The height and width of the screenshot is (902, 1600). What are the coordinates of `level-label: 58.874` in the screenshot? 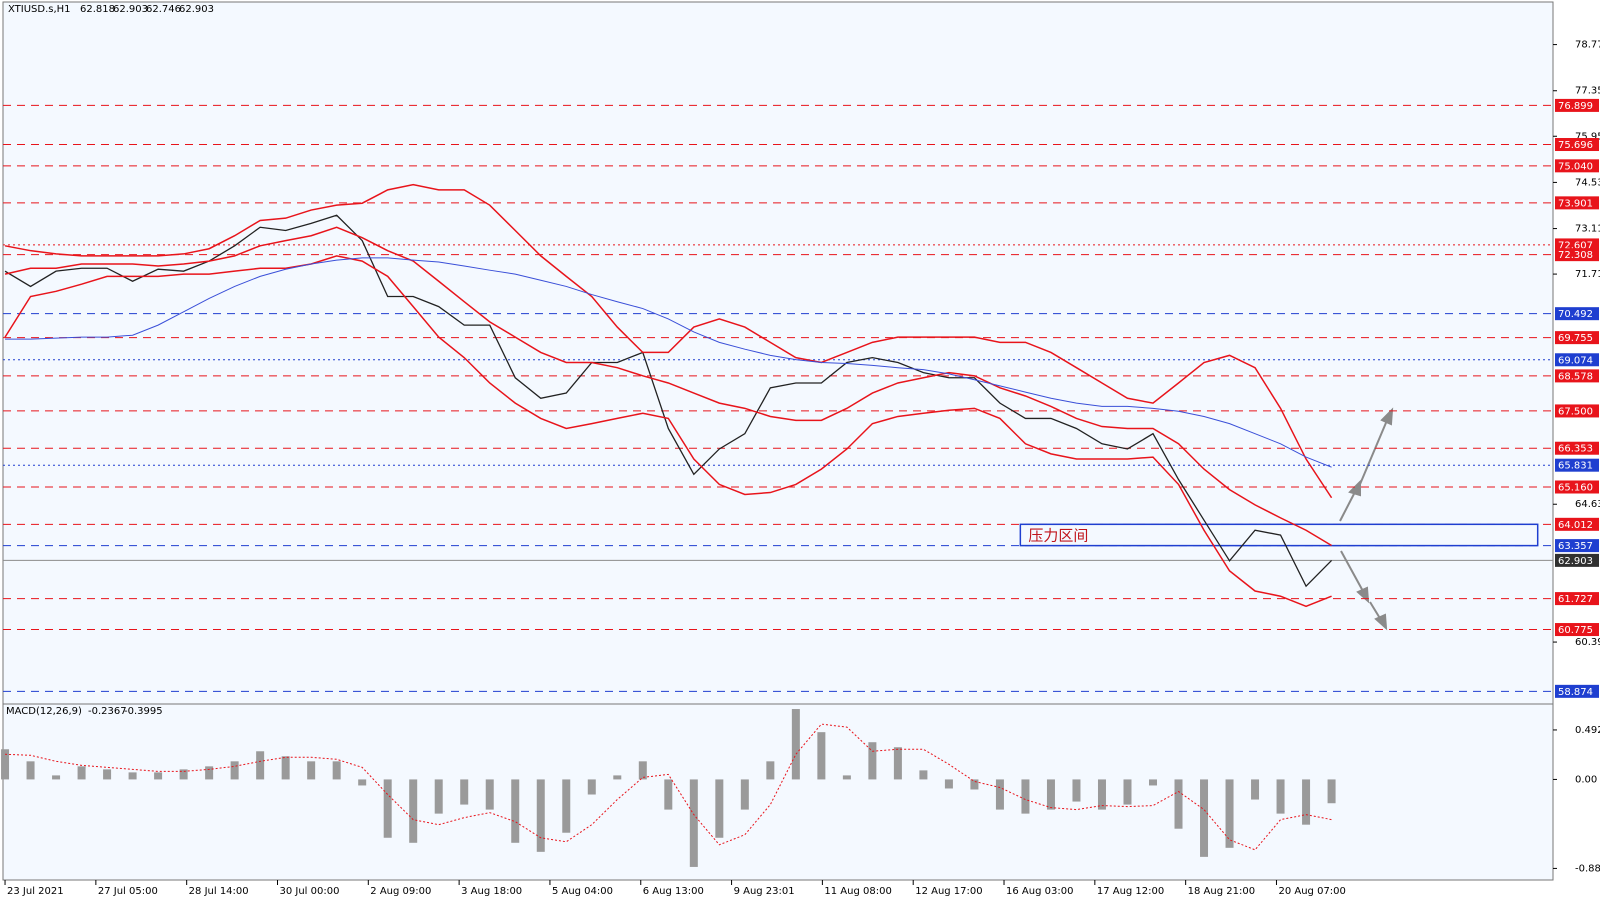 It's located at (1575, 692).